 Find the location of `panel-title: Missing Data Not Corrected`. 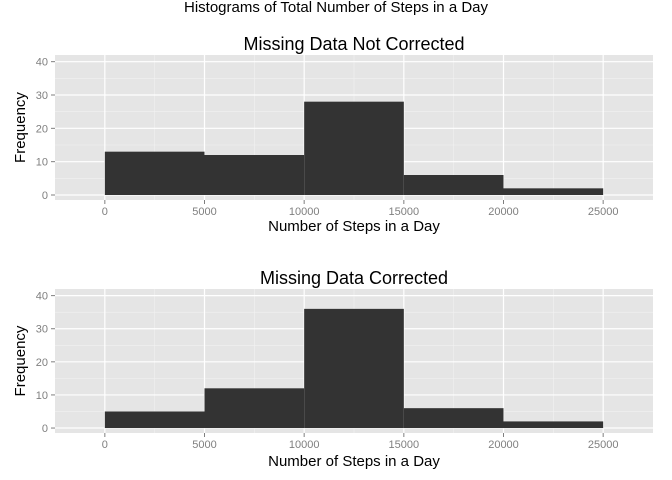

panel-title: Missing Data Not Corrected is located at coordinates (353, 44).